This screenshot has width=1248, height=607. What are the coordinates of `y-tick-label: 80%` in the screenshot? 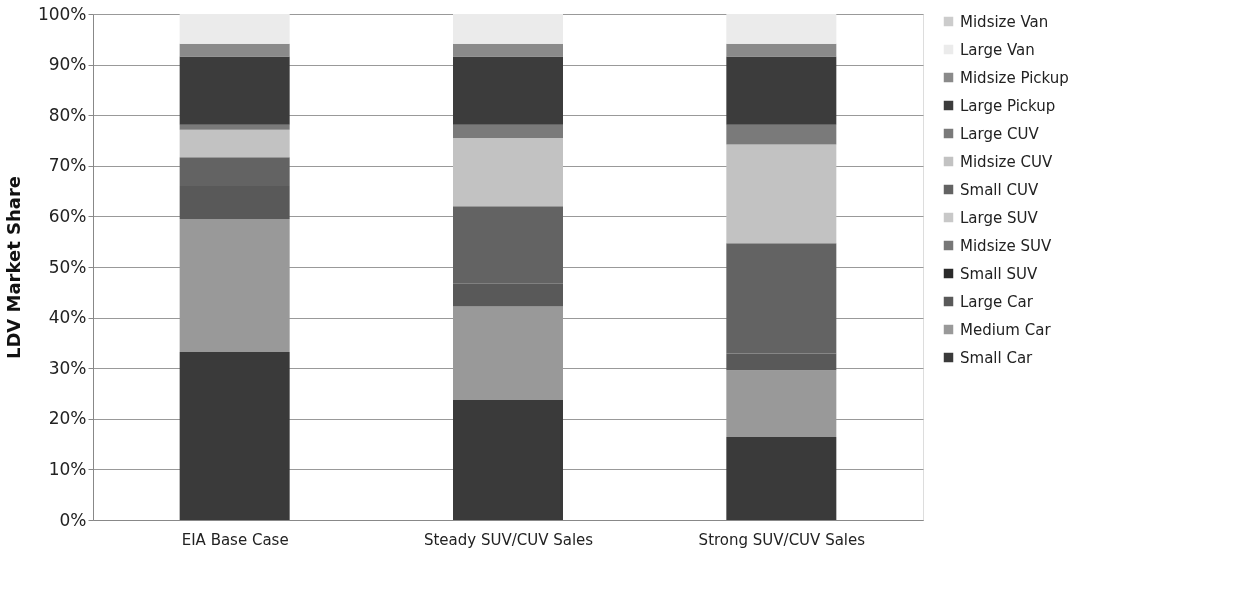 It's located at (67, 114).